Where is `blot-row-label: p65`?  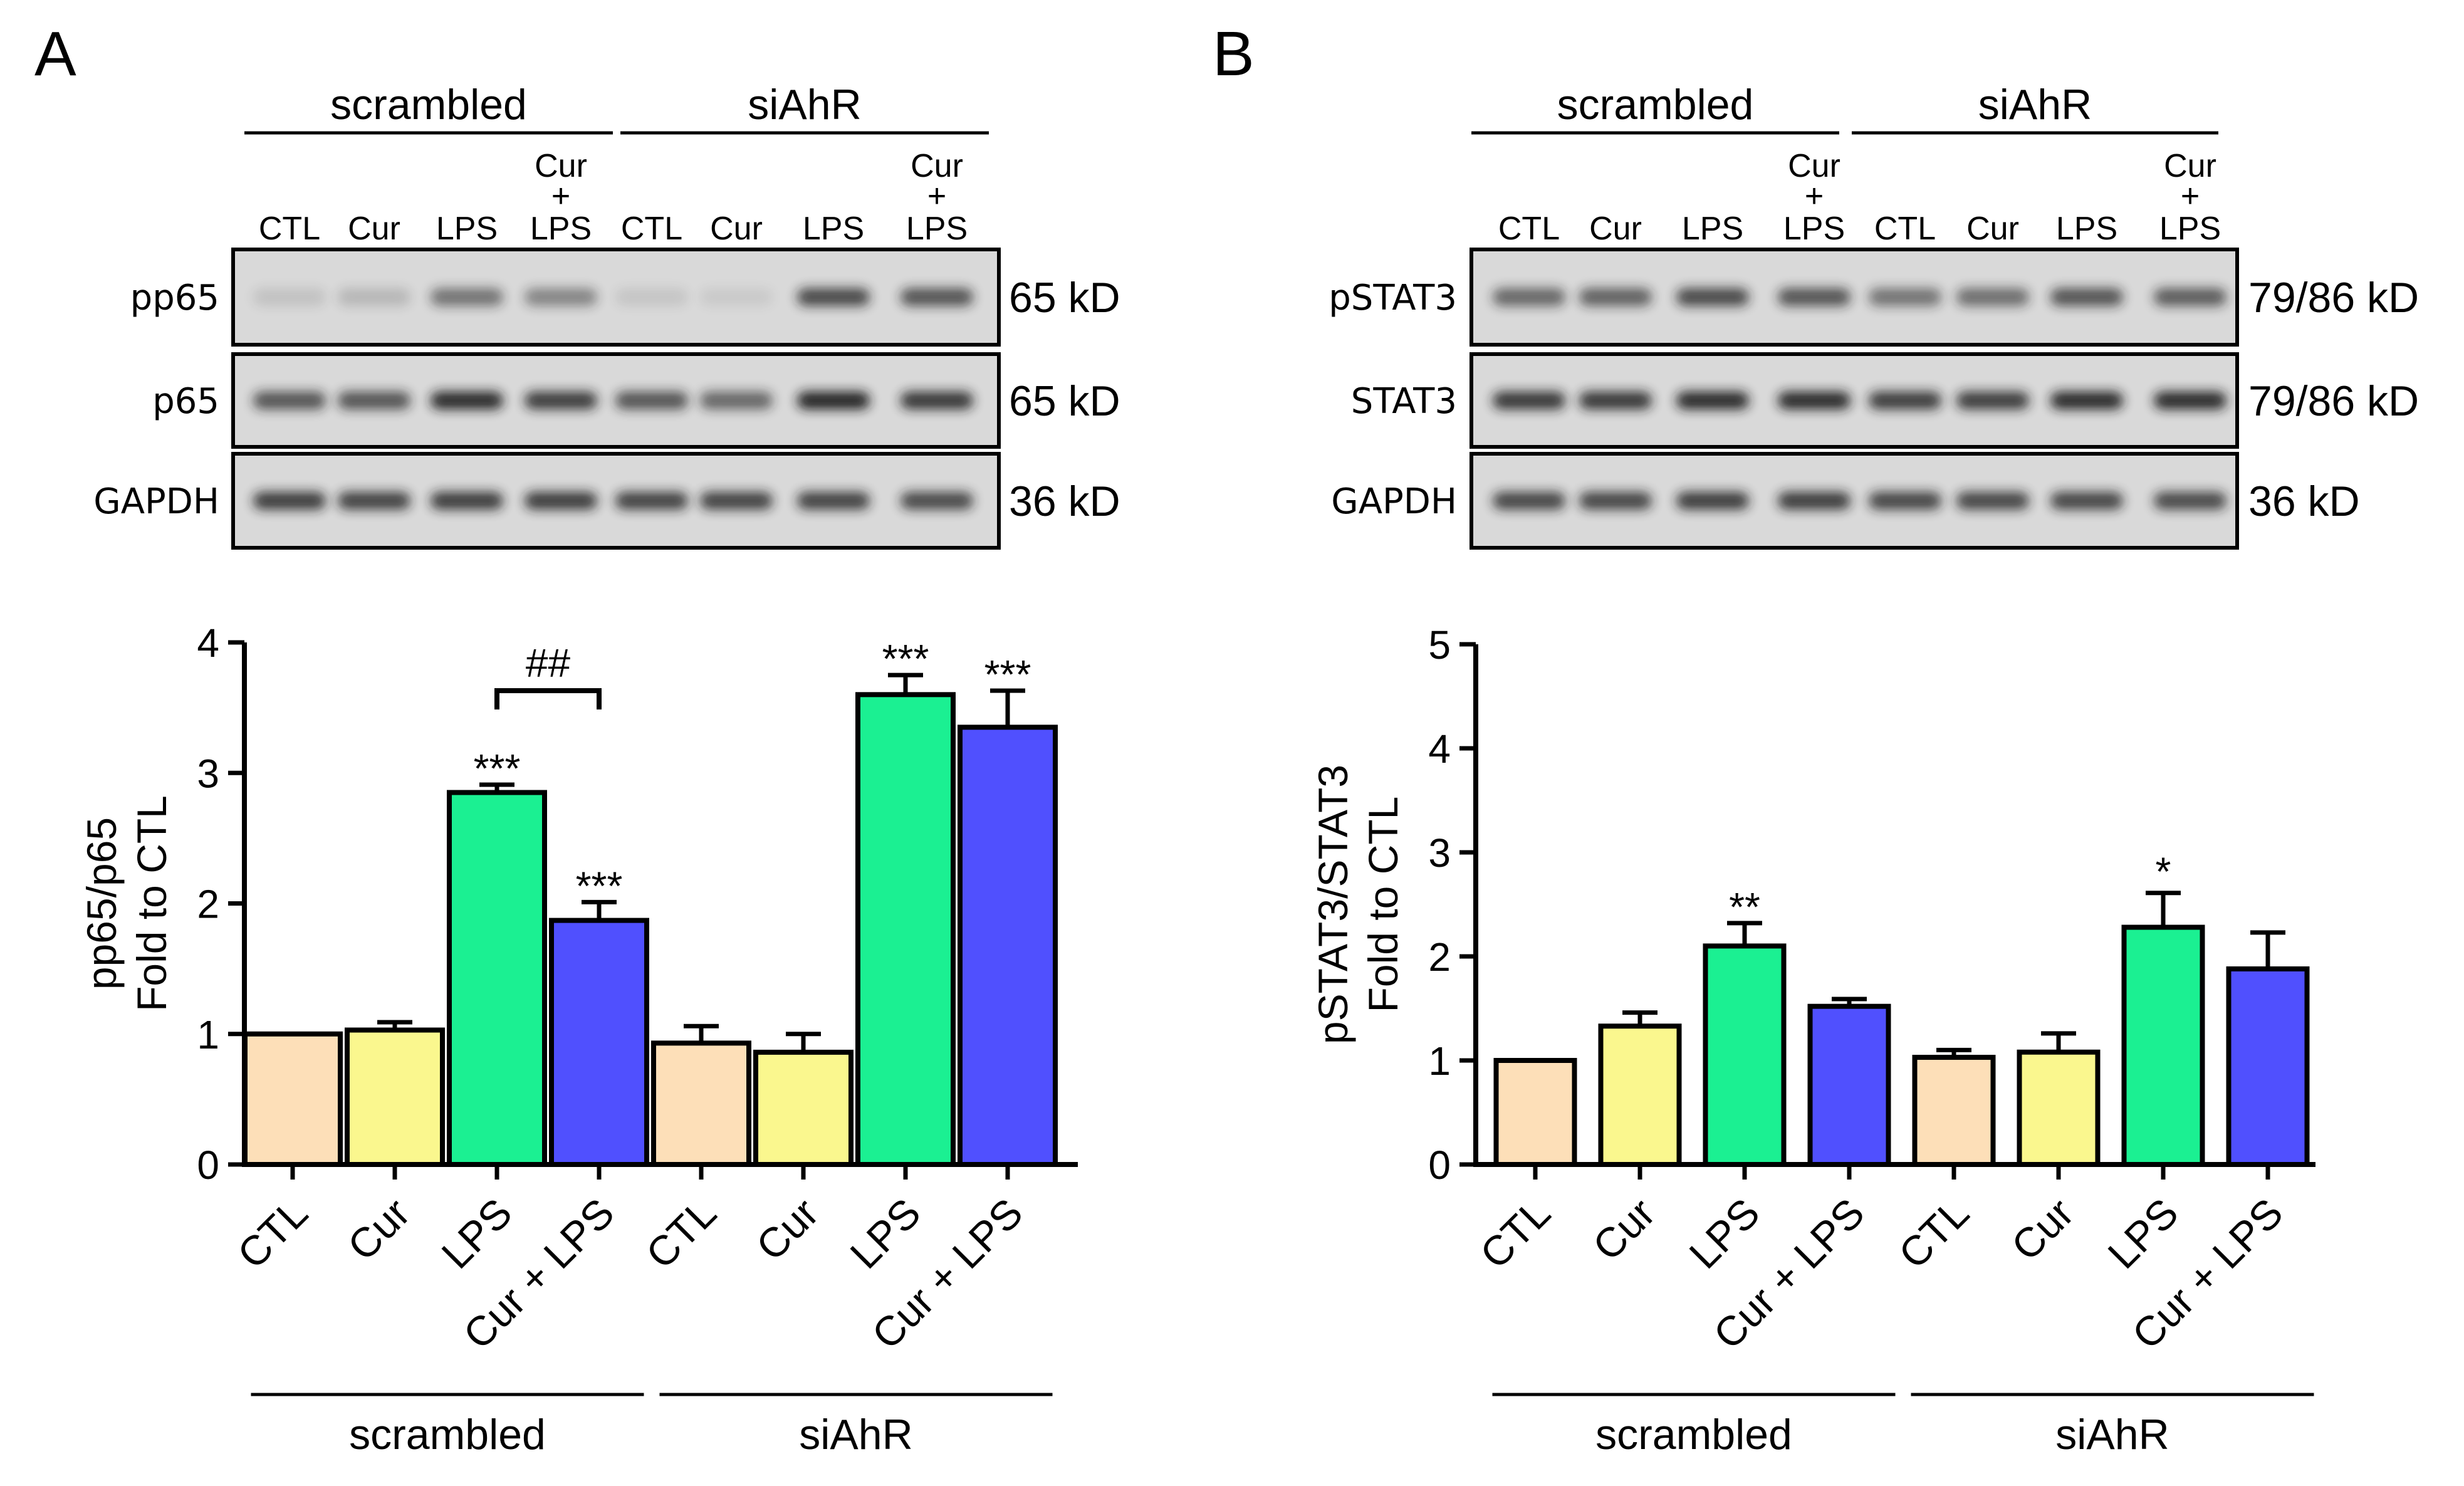 blot-row-label: p65 is located at coordinates (185, 401).